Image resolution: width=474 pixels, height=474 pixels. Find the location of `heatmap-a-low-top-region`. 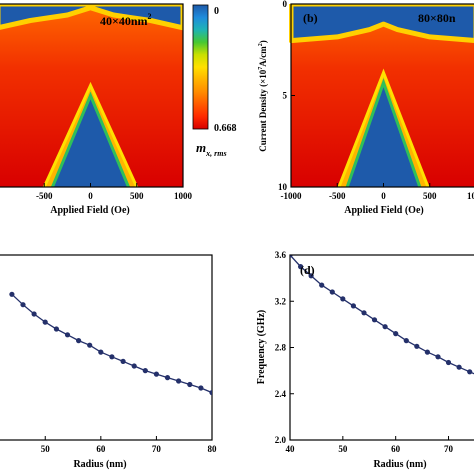

heatmap-a-low-top-region is located at coordinates (91, 17).